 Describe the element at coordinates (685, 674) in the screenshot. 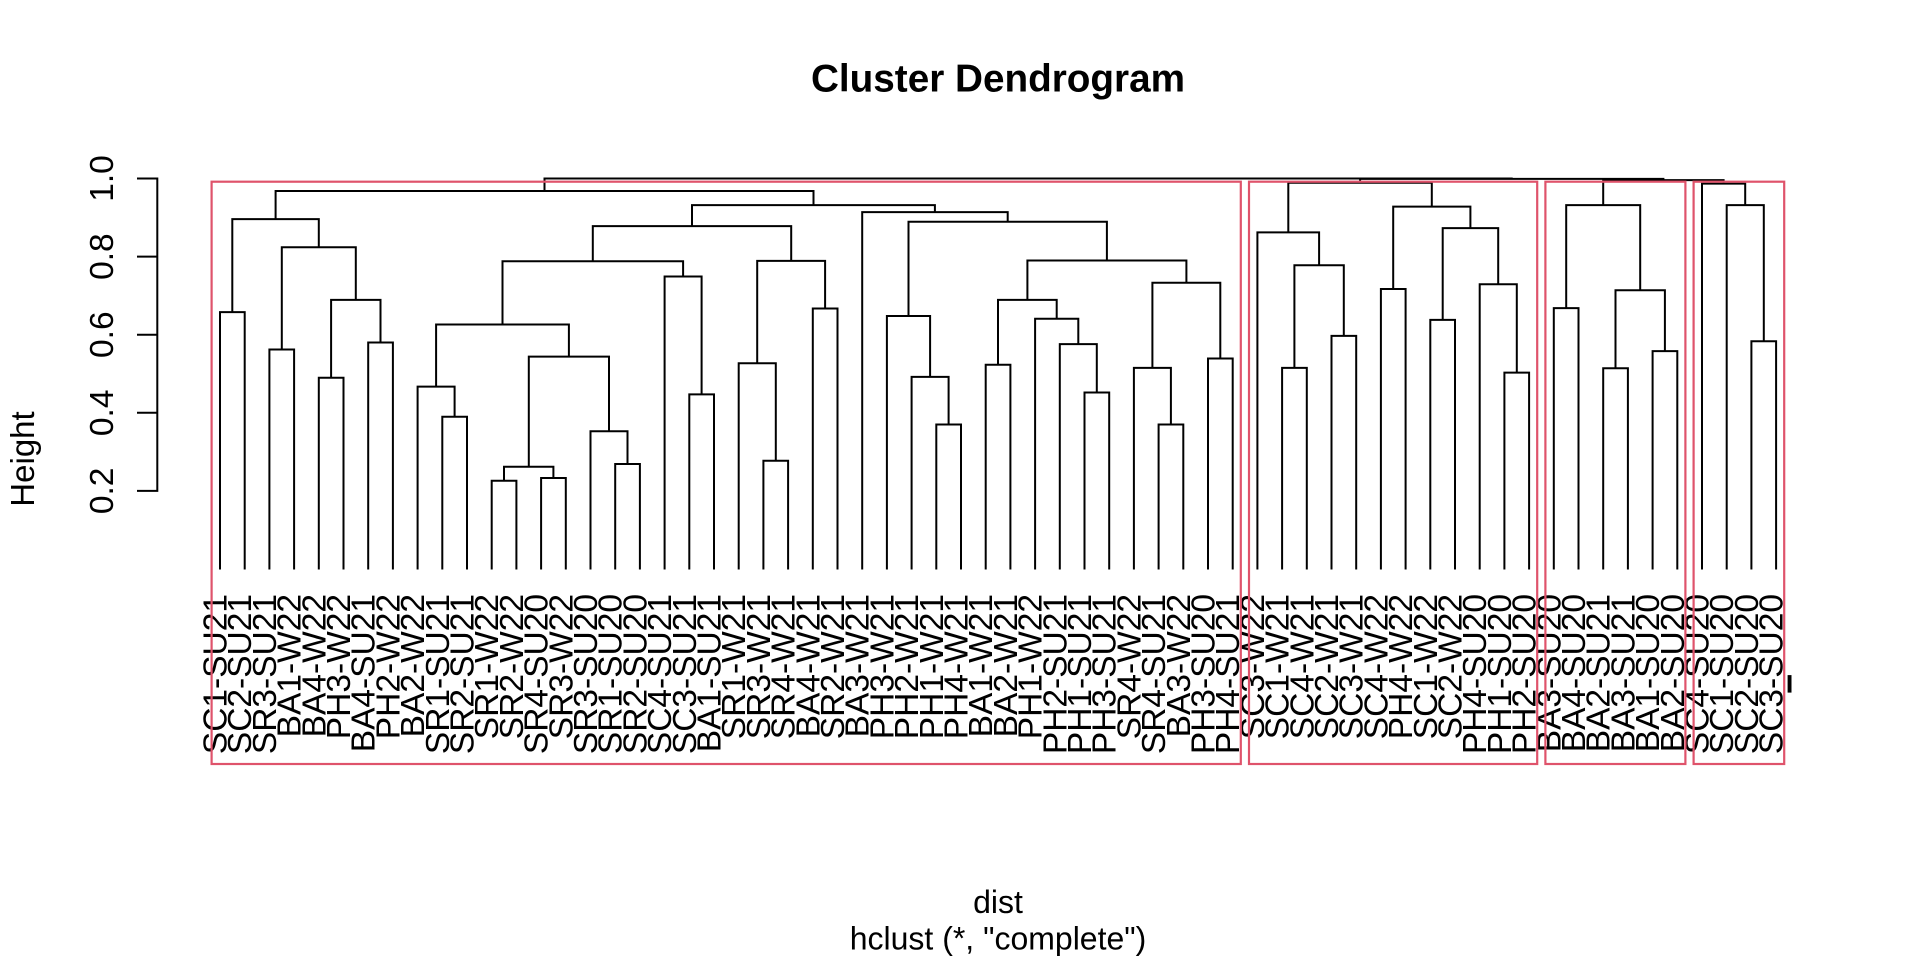

I see `svg-text: SC3-SU21` at that location.